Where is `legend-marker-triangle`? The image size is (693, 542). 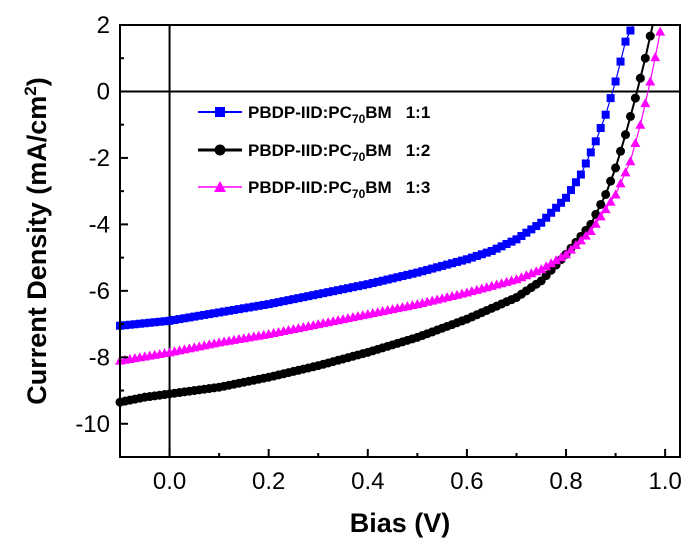
legend-marker-triangle is located at coordinates (220, 186).